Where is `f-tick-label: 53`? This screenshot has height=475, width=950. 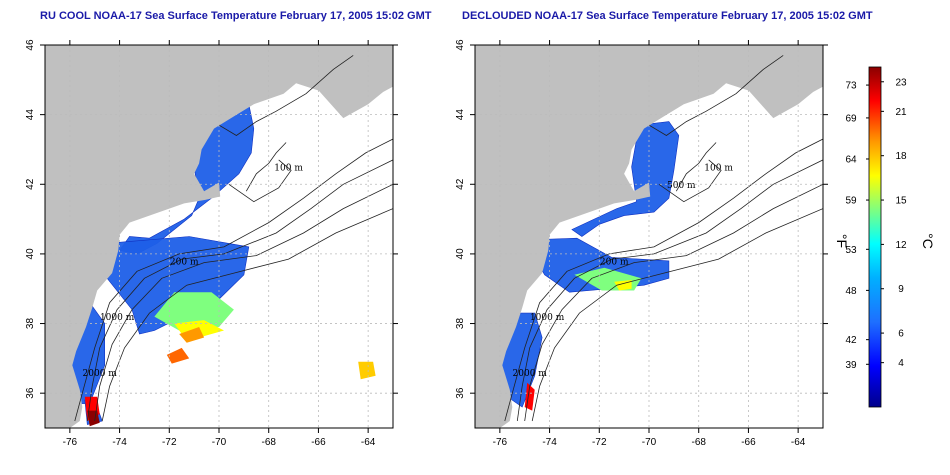 f-tick-label: 53 is located at coordinates (851, 250).